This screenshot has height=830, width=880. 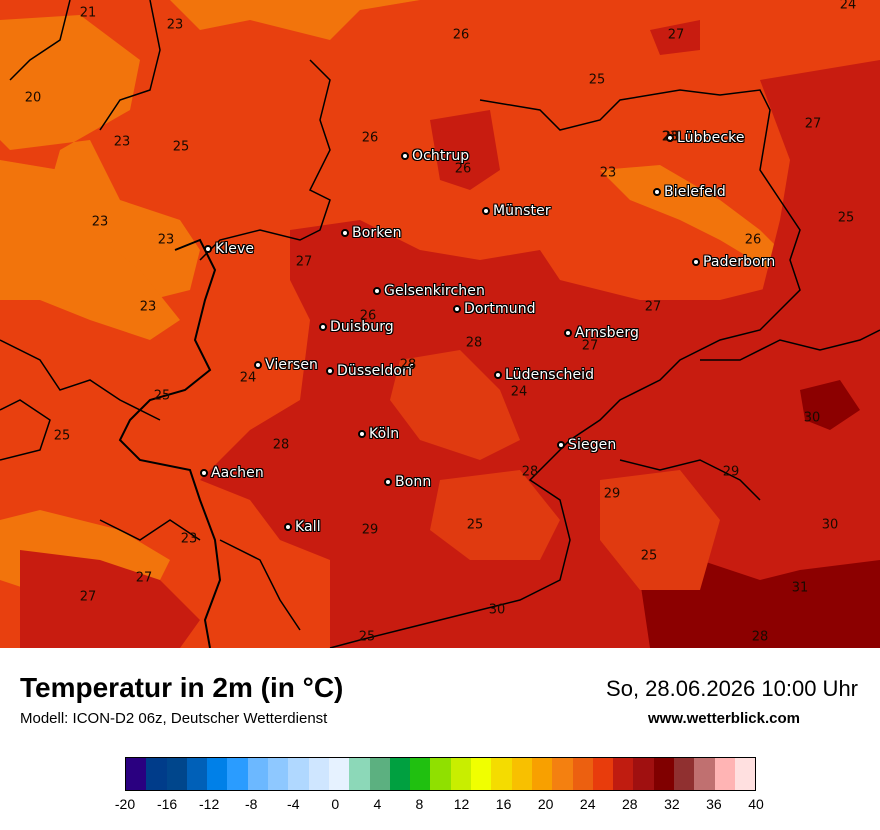 What do you see at coordinates (209, 804) in the screenshot?
I see `legend-tick-label: -12` at bounding box center [209, 804].